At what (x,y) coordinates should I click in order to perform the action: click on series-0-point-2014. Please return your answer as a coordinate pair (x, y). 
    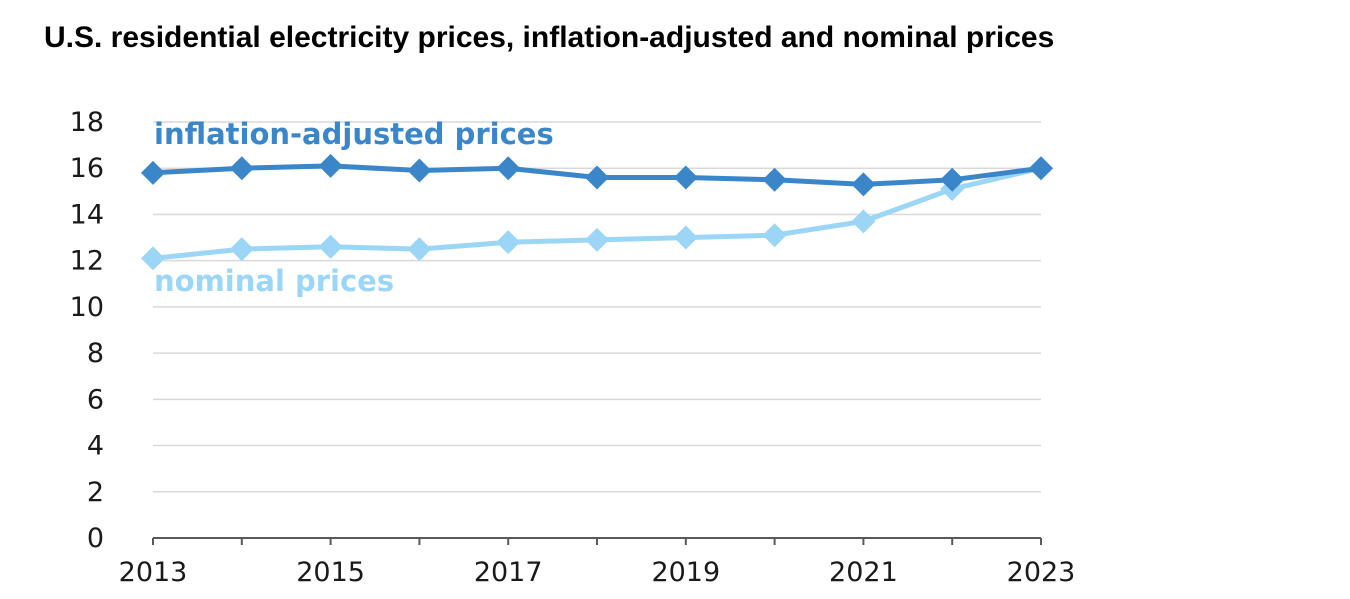
    Looking at the image, I should click on (241, 168).